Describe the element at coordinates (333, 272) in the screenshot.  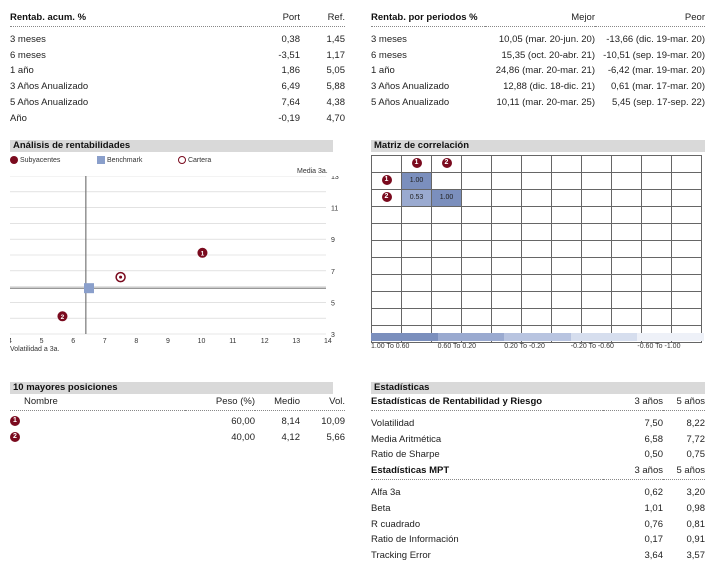
I see `y-tick-label: 7` at that location.